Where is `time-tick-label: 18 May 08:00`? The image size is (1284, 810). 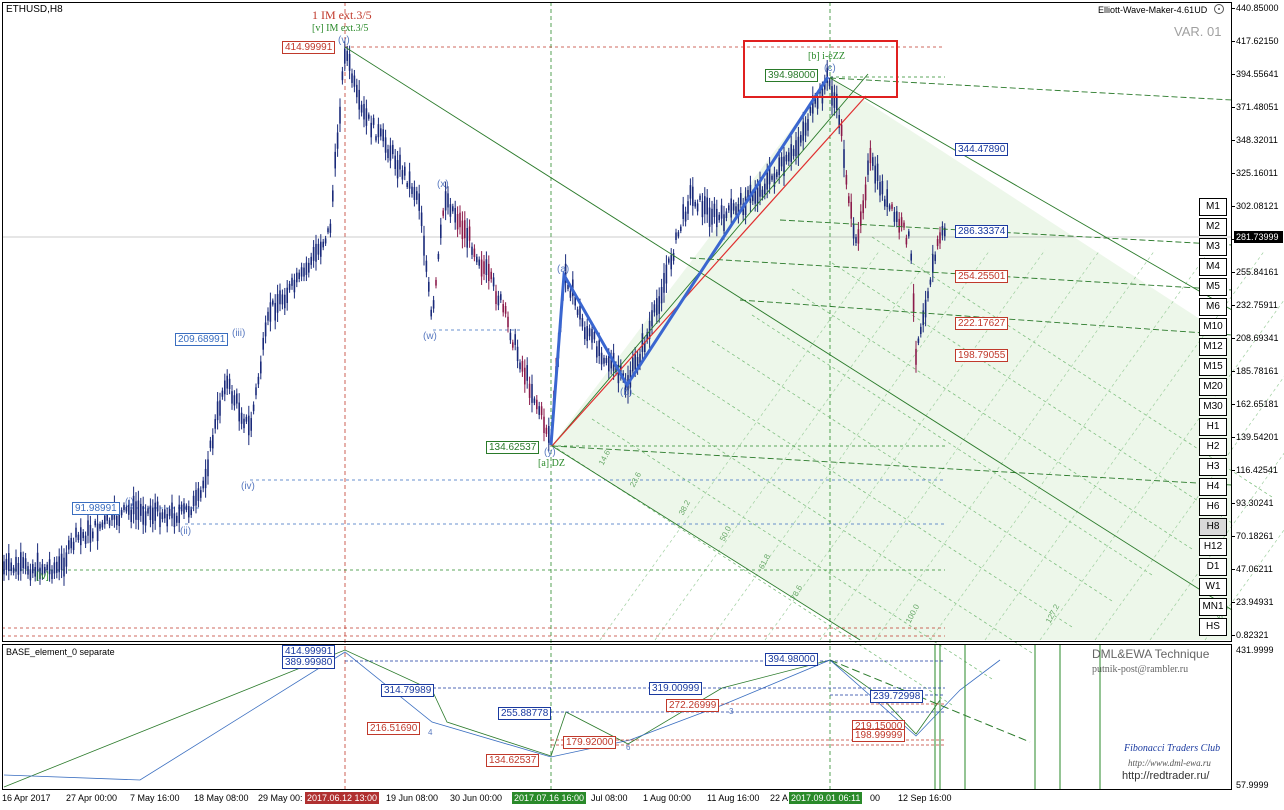
time-tick-label: 18 May 08:00 is located at coordinates (221, 798).